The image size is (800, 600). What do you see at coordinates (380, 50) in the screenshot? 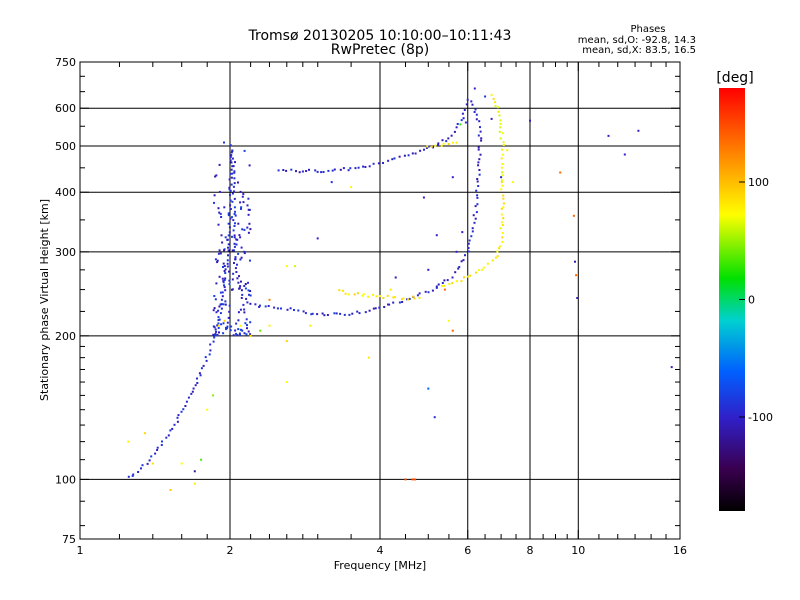
I see `chart-subtitle: RwPretec (8p)` at bounding box center [380, 50].